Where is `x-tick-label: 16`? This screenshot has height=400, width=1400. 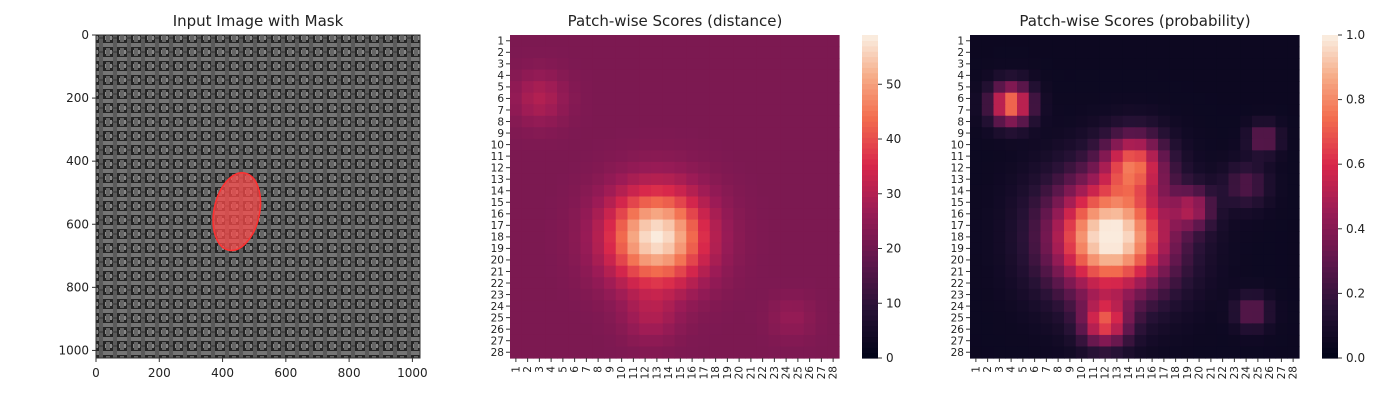 x-tick-label: 16 is located at coordinates (1153, 373).